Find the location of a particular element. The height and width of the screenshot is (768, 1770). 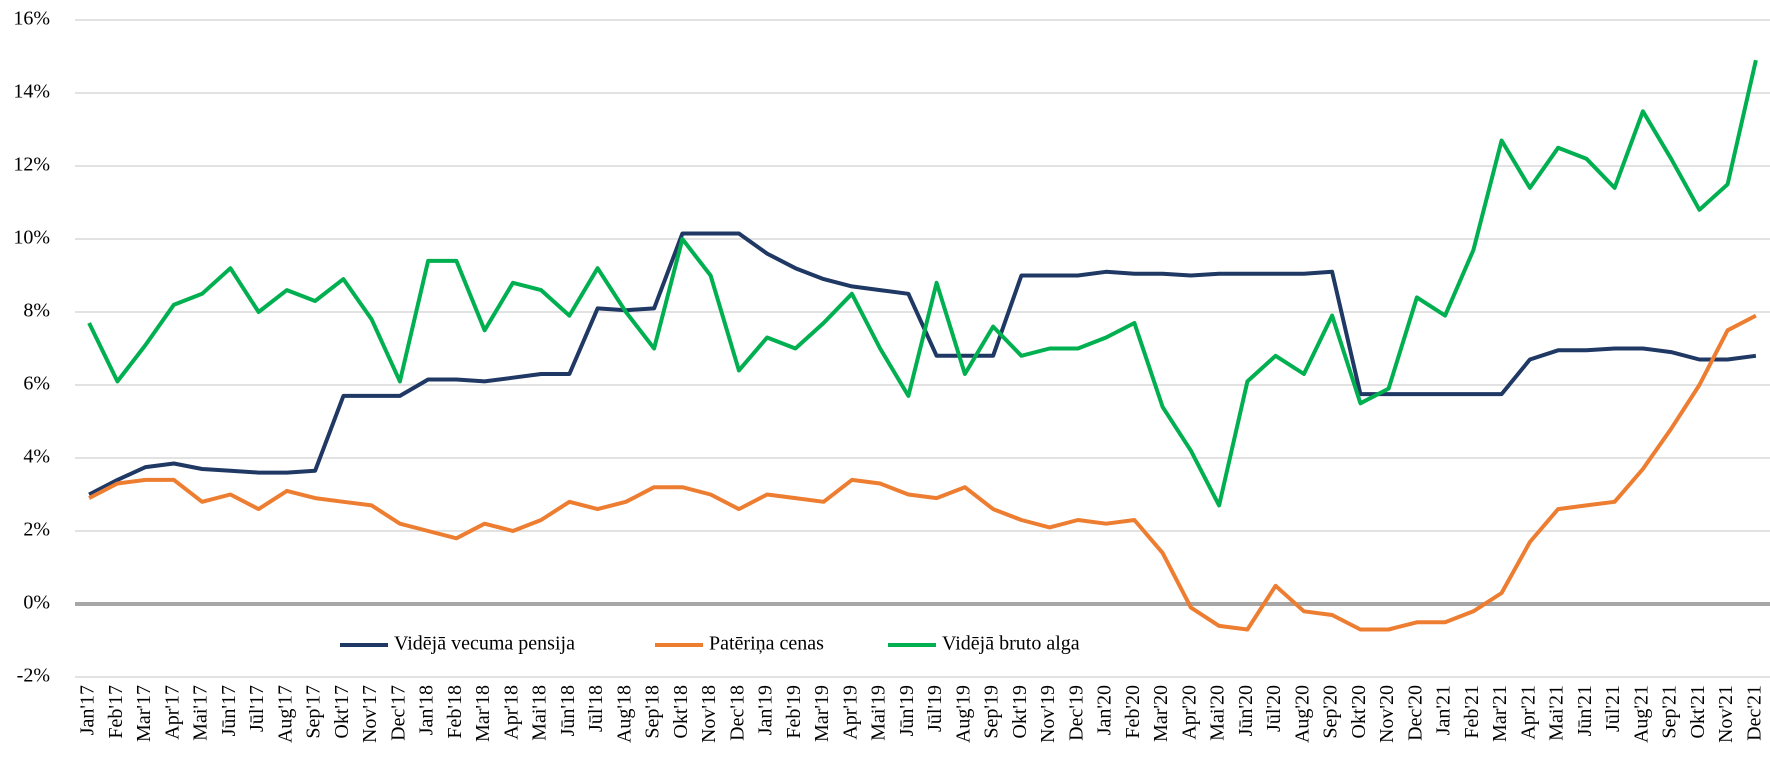

x-tick-label: Nov'19 is located at coordinates (1048, 714).